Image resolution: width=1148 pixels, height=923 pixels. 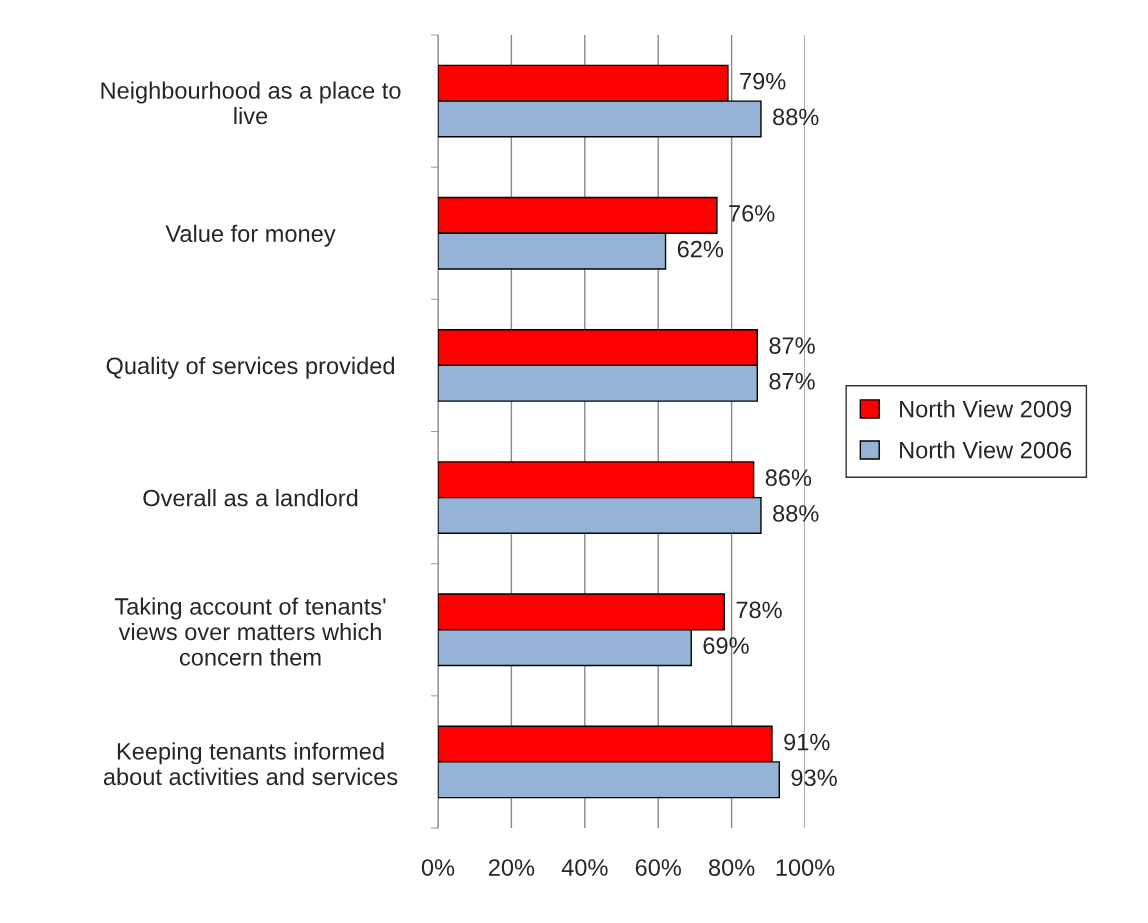 What do you see at coordinates (250, 498) in the screenshot?
I see `y-tick-label: Overall as a landlord` at bounding box center [250, 498].